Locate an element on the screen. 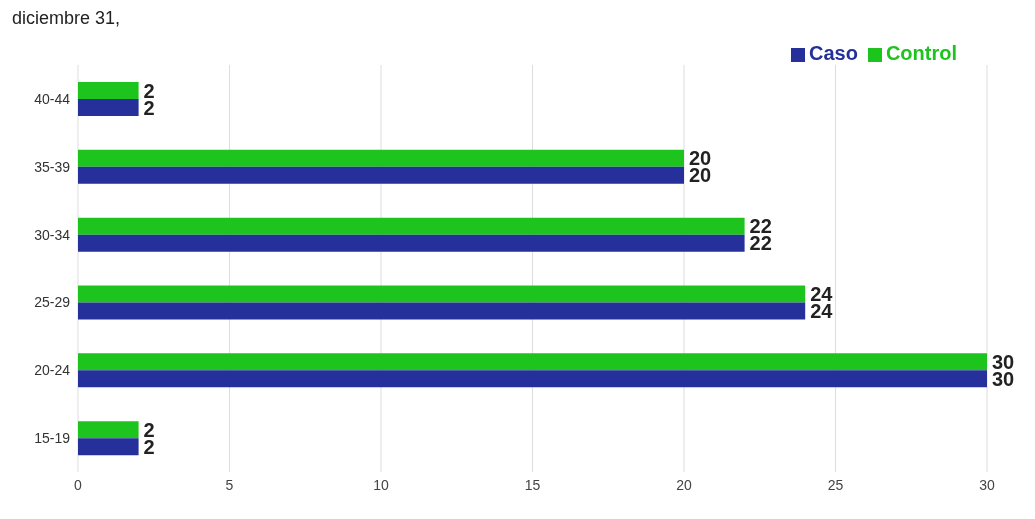  x-tick-label: 20 is located at coordinates (684, 484).